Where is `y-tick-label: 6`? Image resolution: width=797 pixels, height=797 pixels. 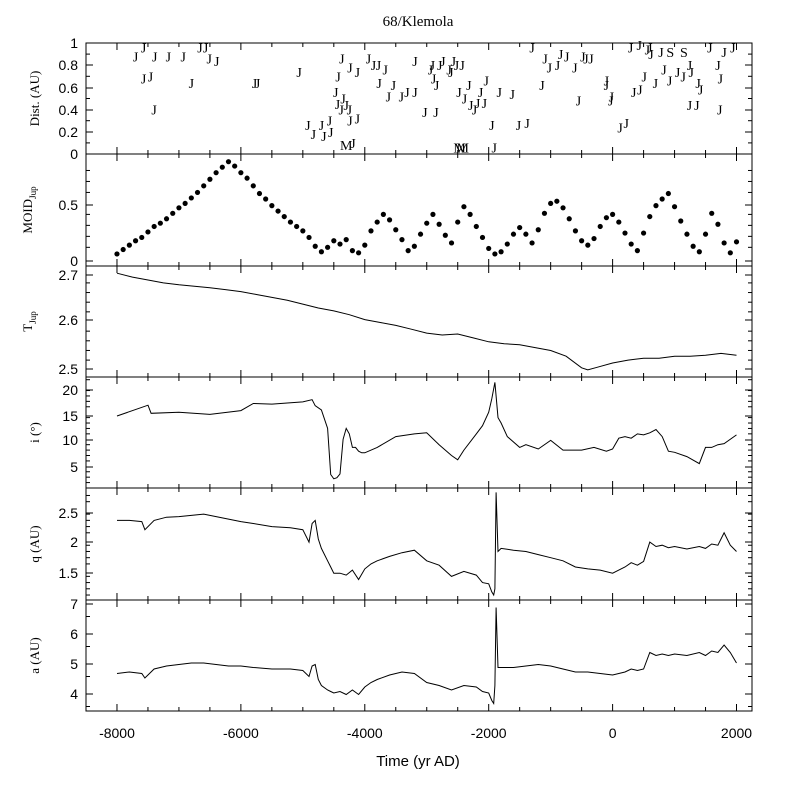 y-tick-label: 6 is located at coordinates (74, 634).